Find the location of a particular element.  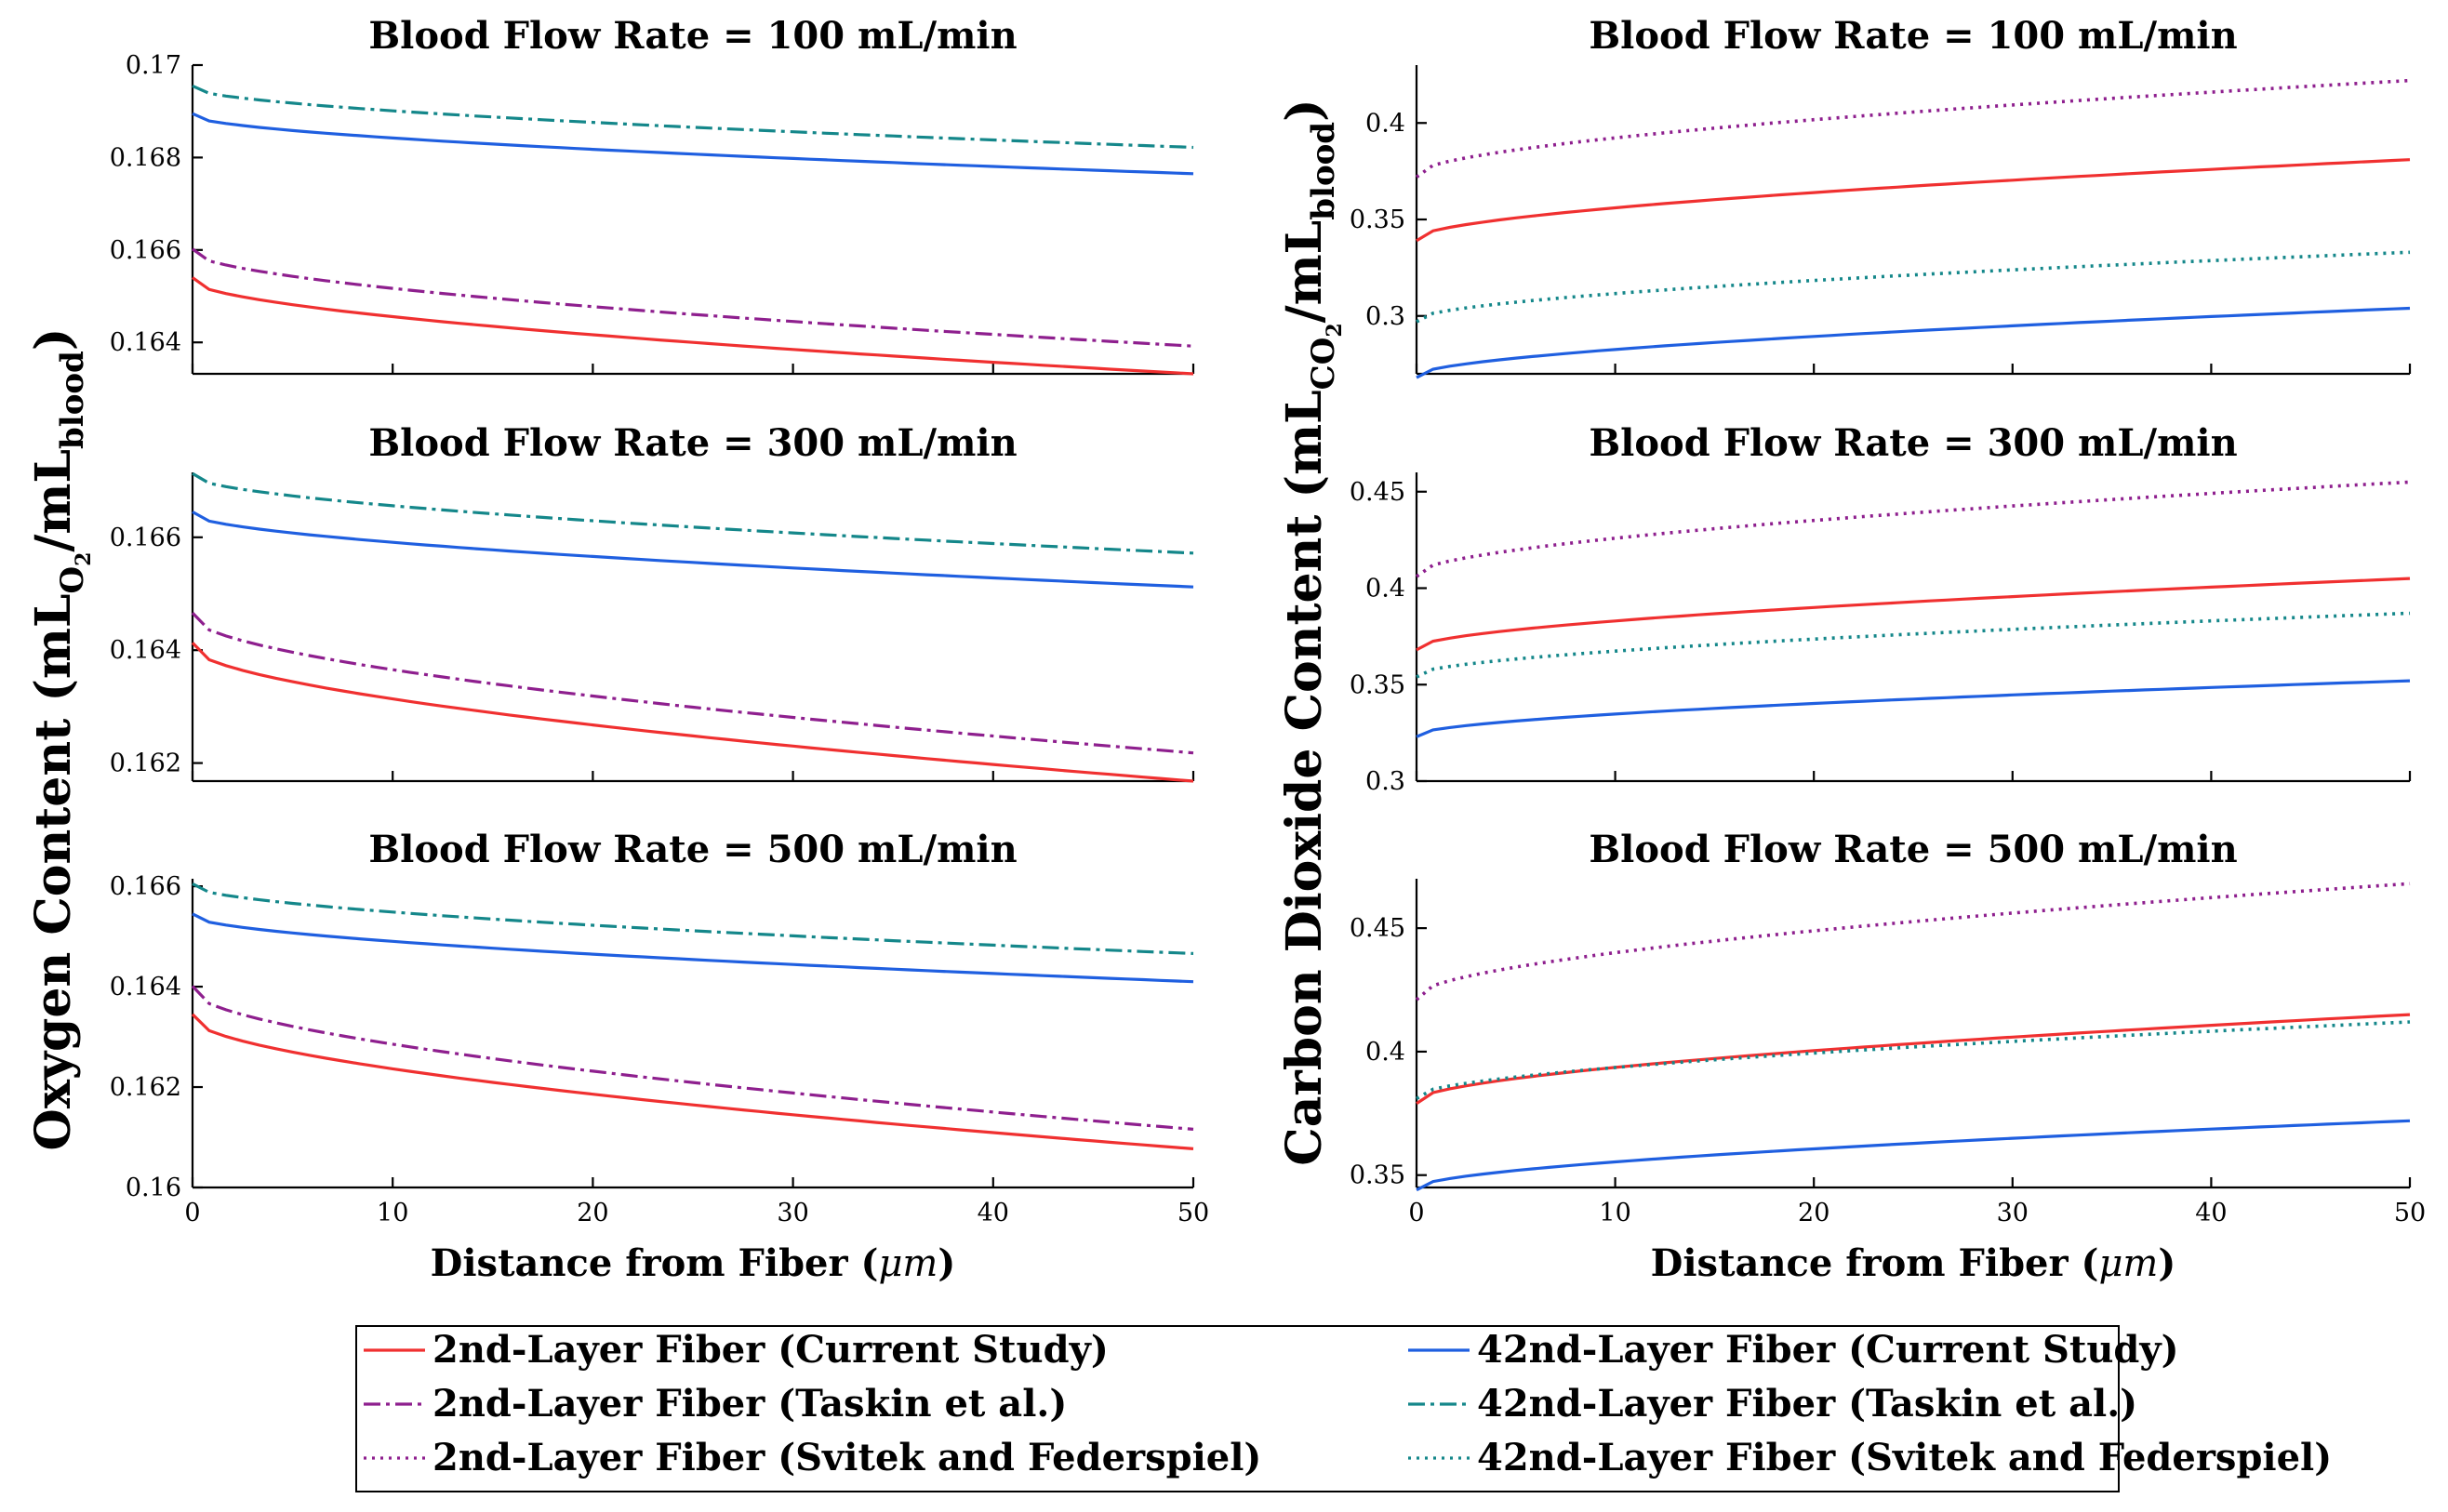

legend-item: 2nd-Layer Fiber (Svitek and Federspiel) is located at coordinates (812, 1457).